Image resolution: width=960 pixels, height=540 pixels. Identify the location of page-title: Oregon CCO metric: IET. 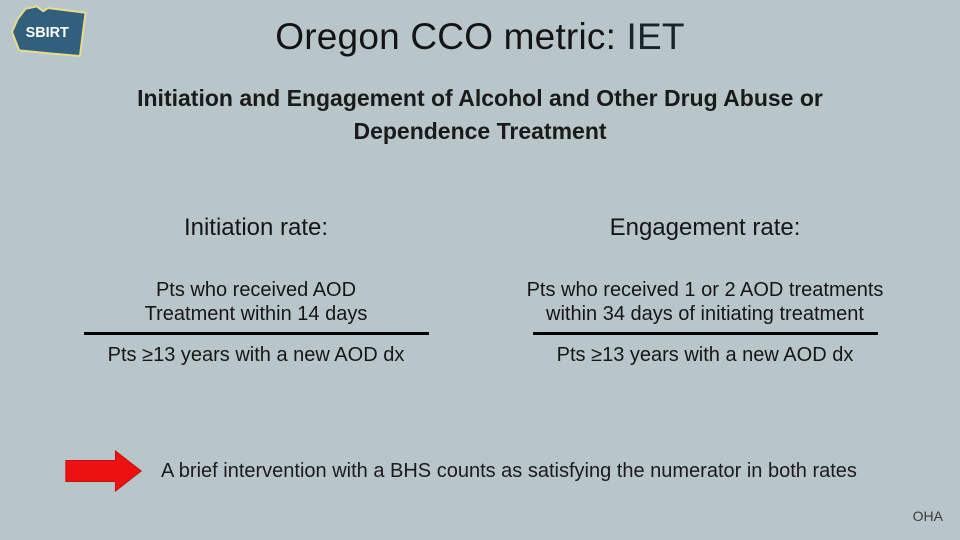
(480, 37).